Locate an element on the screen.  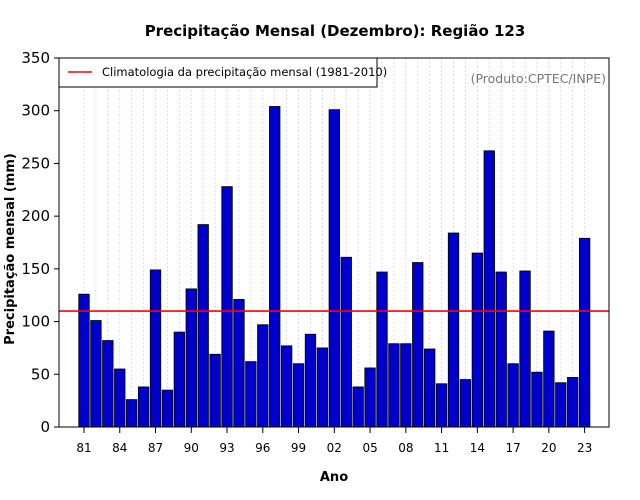
x-tick-label: 99 is located at coordinates (298, 448).